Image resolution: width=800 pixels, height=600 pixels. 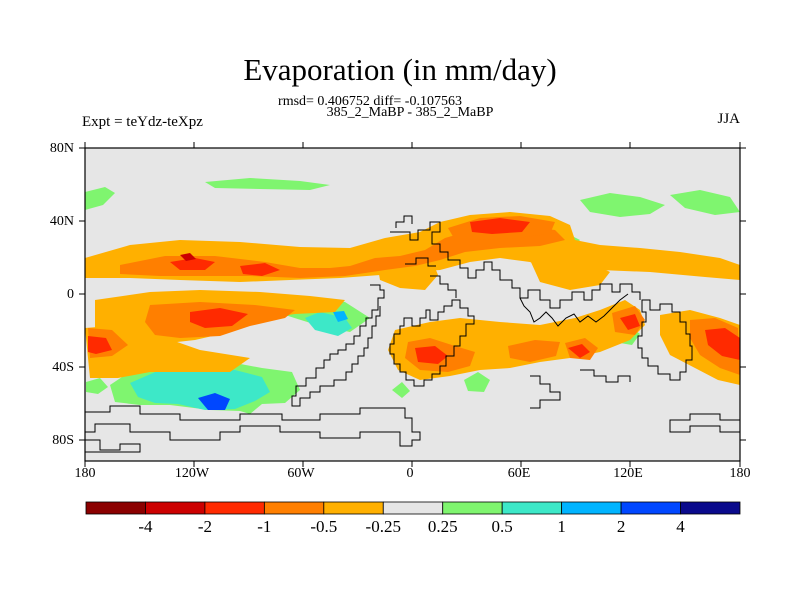 I want to click on green-patch-pacific-ne, so click(x=705, y=202).